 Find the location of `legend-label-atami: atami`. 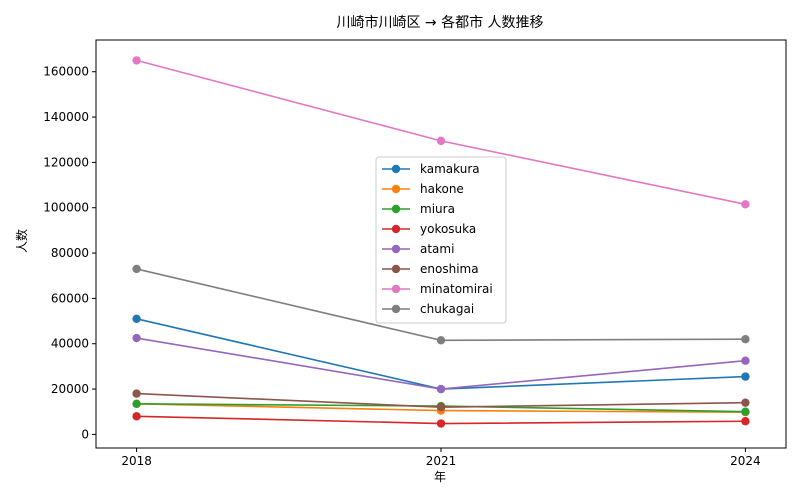

legend-label-atami: atami is located at coordinates (437, 249).